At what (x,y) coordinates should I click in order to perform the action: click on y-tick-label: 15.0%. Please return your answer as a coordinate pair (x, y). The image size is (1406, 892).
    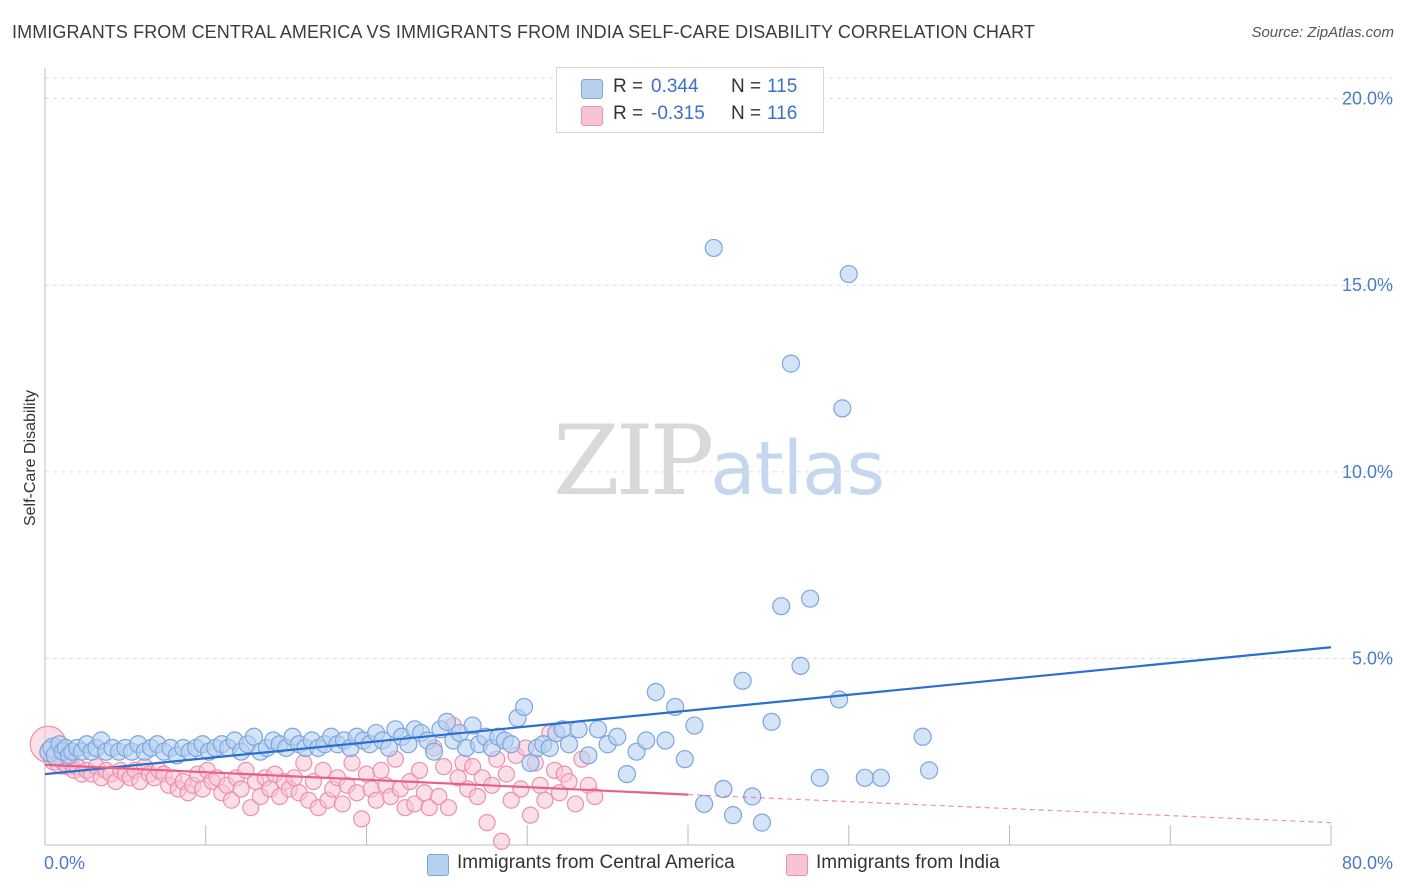
    Looking at the image, I should click on (1367, 285).